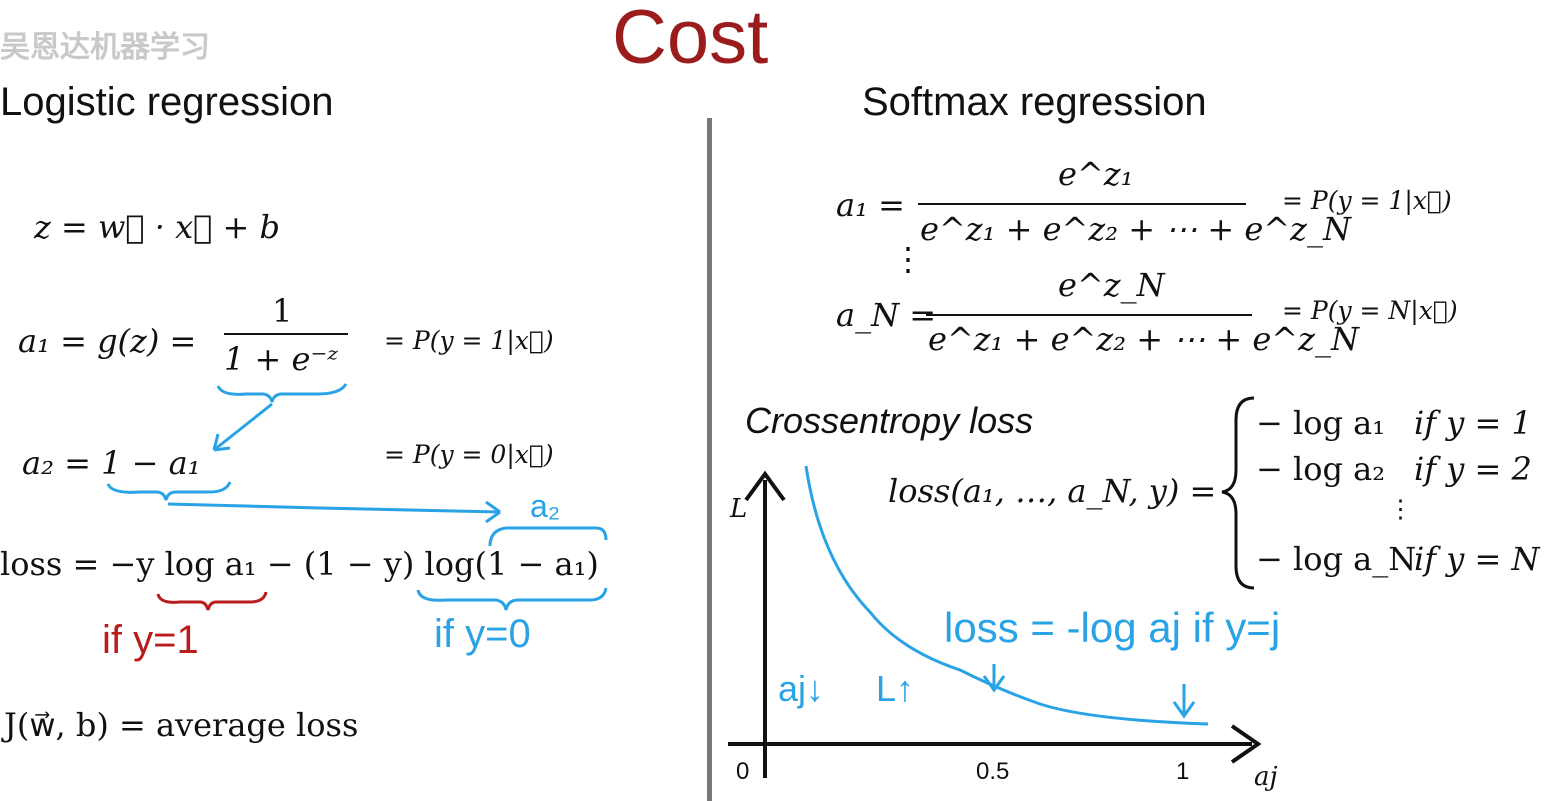 The image size is (1544, 801). What do you see at coordinates (281, 359) in the screenshot?
I see `a1-denominator: 1 + e⁻ᶻ` at bounding box center [281, 359].